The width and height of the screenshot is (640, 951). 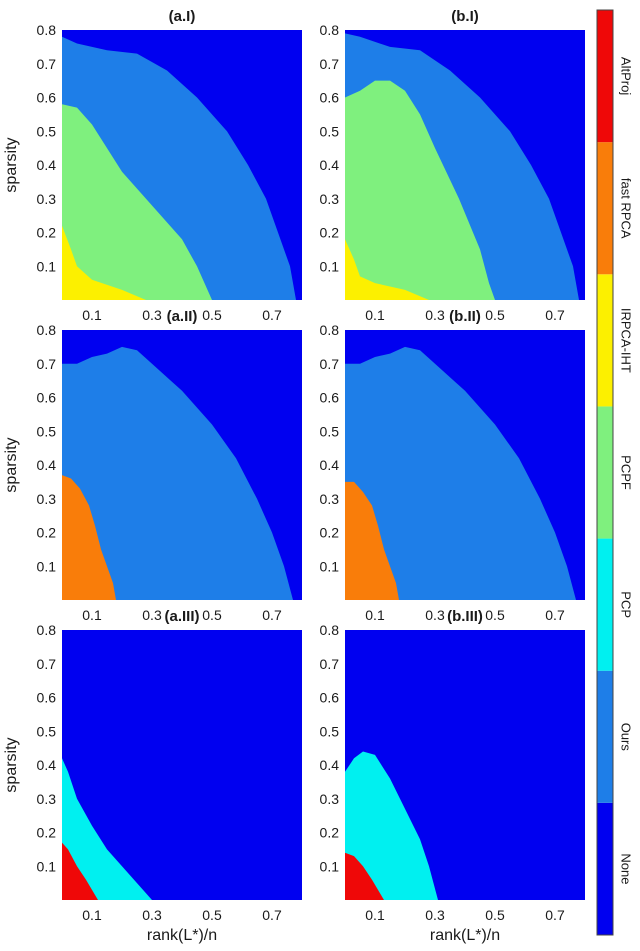 I want to click on panel-title: (b.III), so click(x=465, y=616).